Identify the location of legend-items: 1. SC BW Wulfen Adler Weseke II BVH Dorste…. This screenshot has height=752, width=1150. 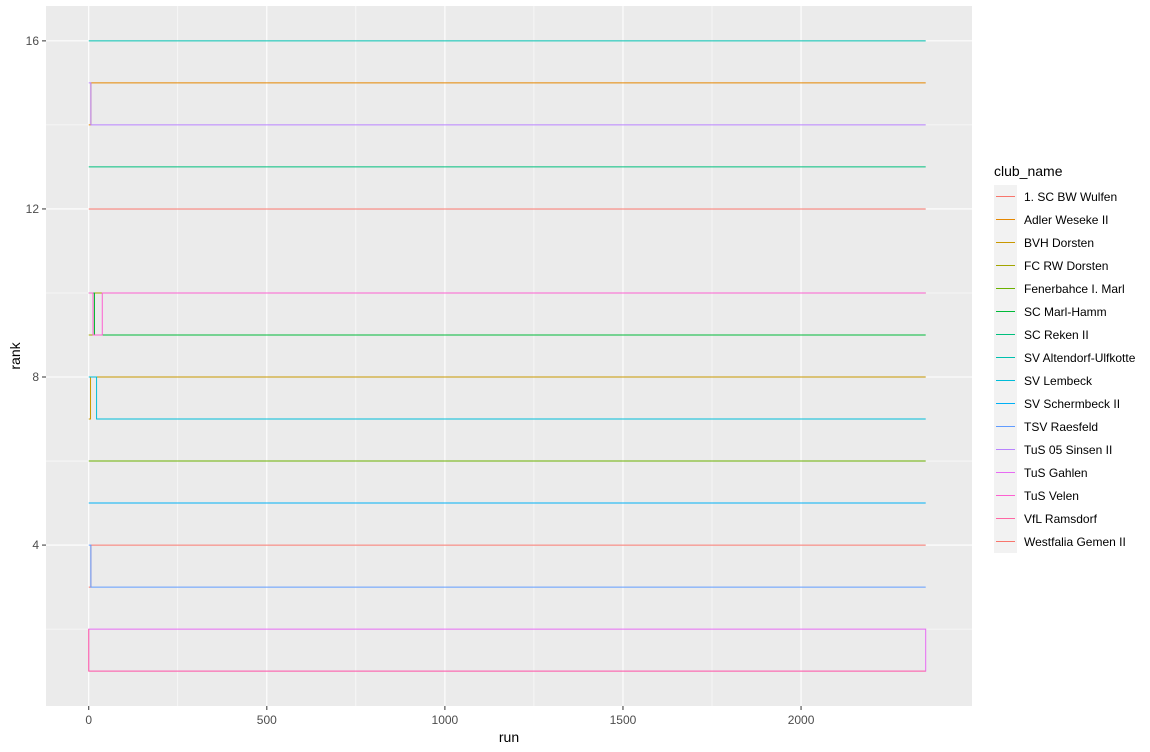
(1065, 369).